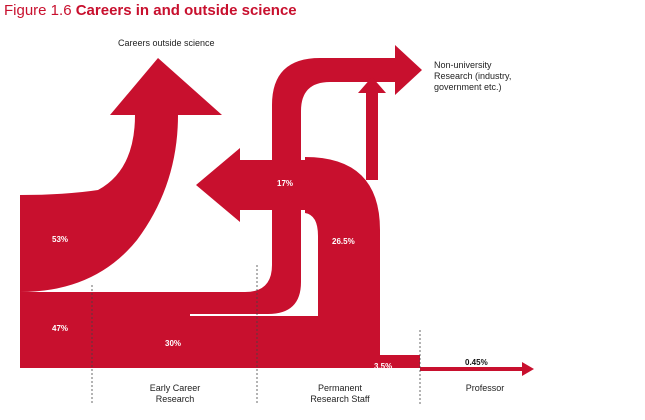  Describe the element at coordinates (383, 366) in the screenshot. I see `pct-3-5: 3.5%` at that location.